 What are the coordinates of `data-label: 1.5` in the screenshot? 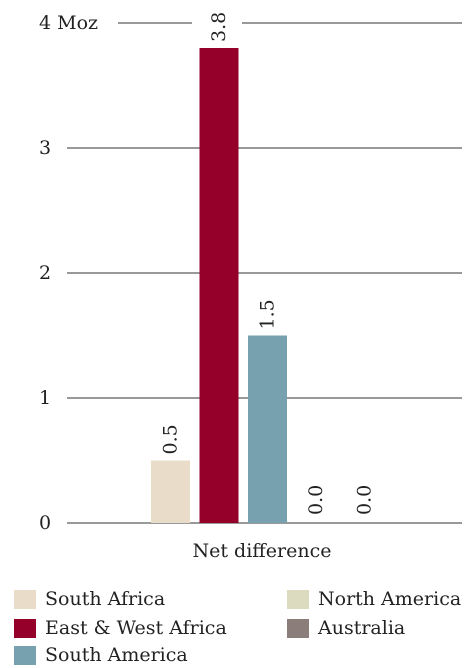 It's located at (268, 314).